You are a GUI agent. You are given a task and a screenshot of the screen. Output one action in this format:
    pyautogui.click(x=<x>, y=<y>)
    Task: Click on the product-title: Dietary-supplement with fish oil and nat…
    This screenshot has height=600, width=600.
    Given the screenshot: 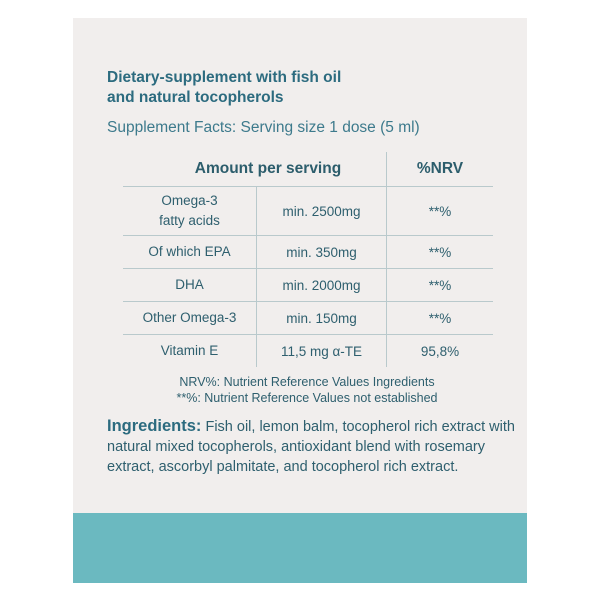 What is the action you would take?
    pyautogui.click(x=307, y=88)
    